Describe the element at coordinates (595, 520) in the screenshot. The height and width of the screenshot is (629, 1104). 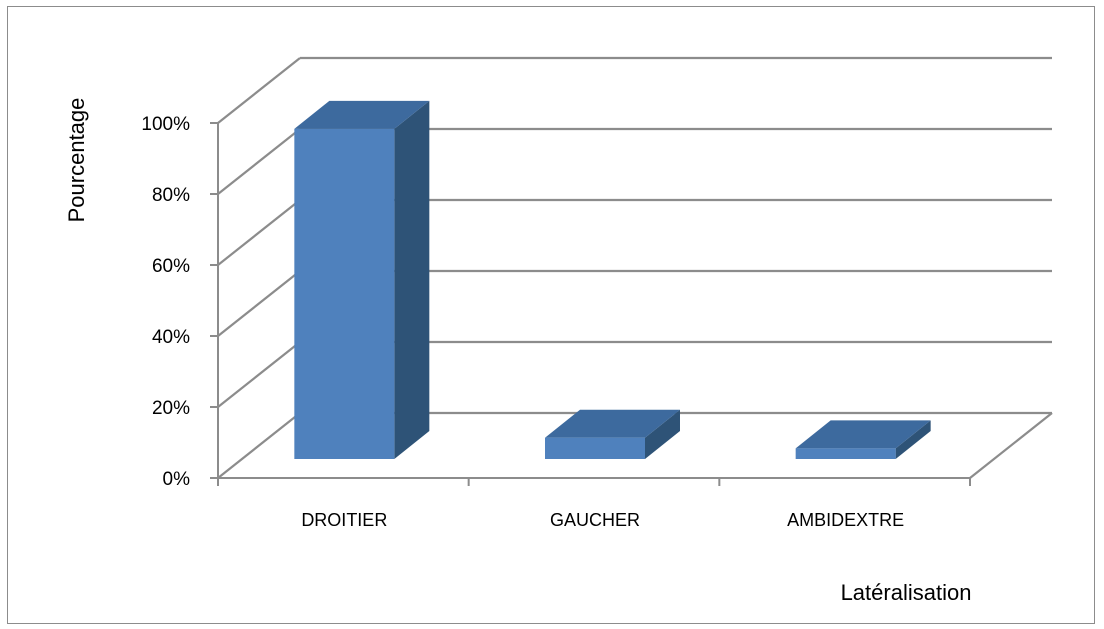
I see `x-tick-label: GAUCHER` at that location.